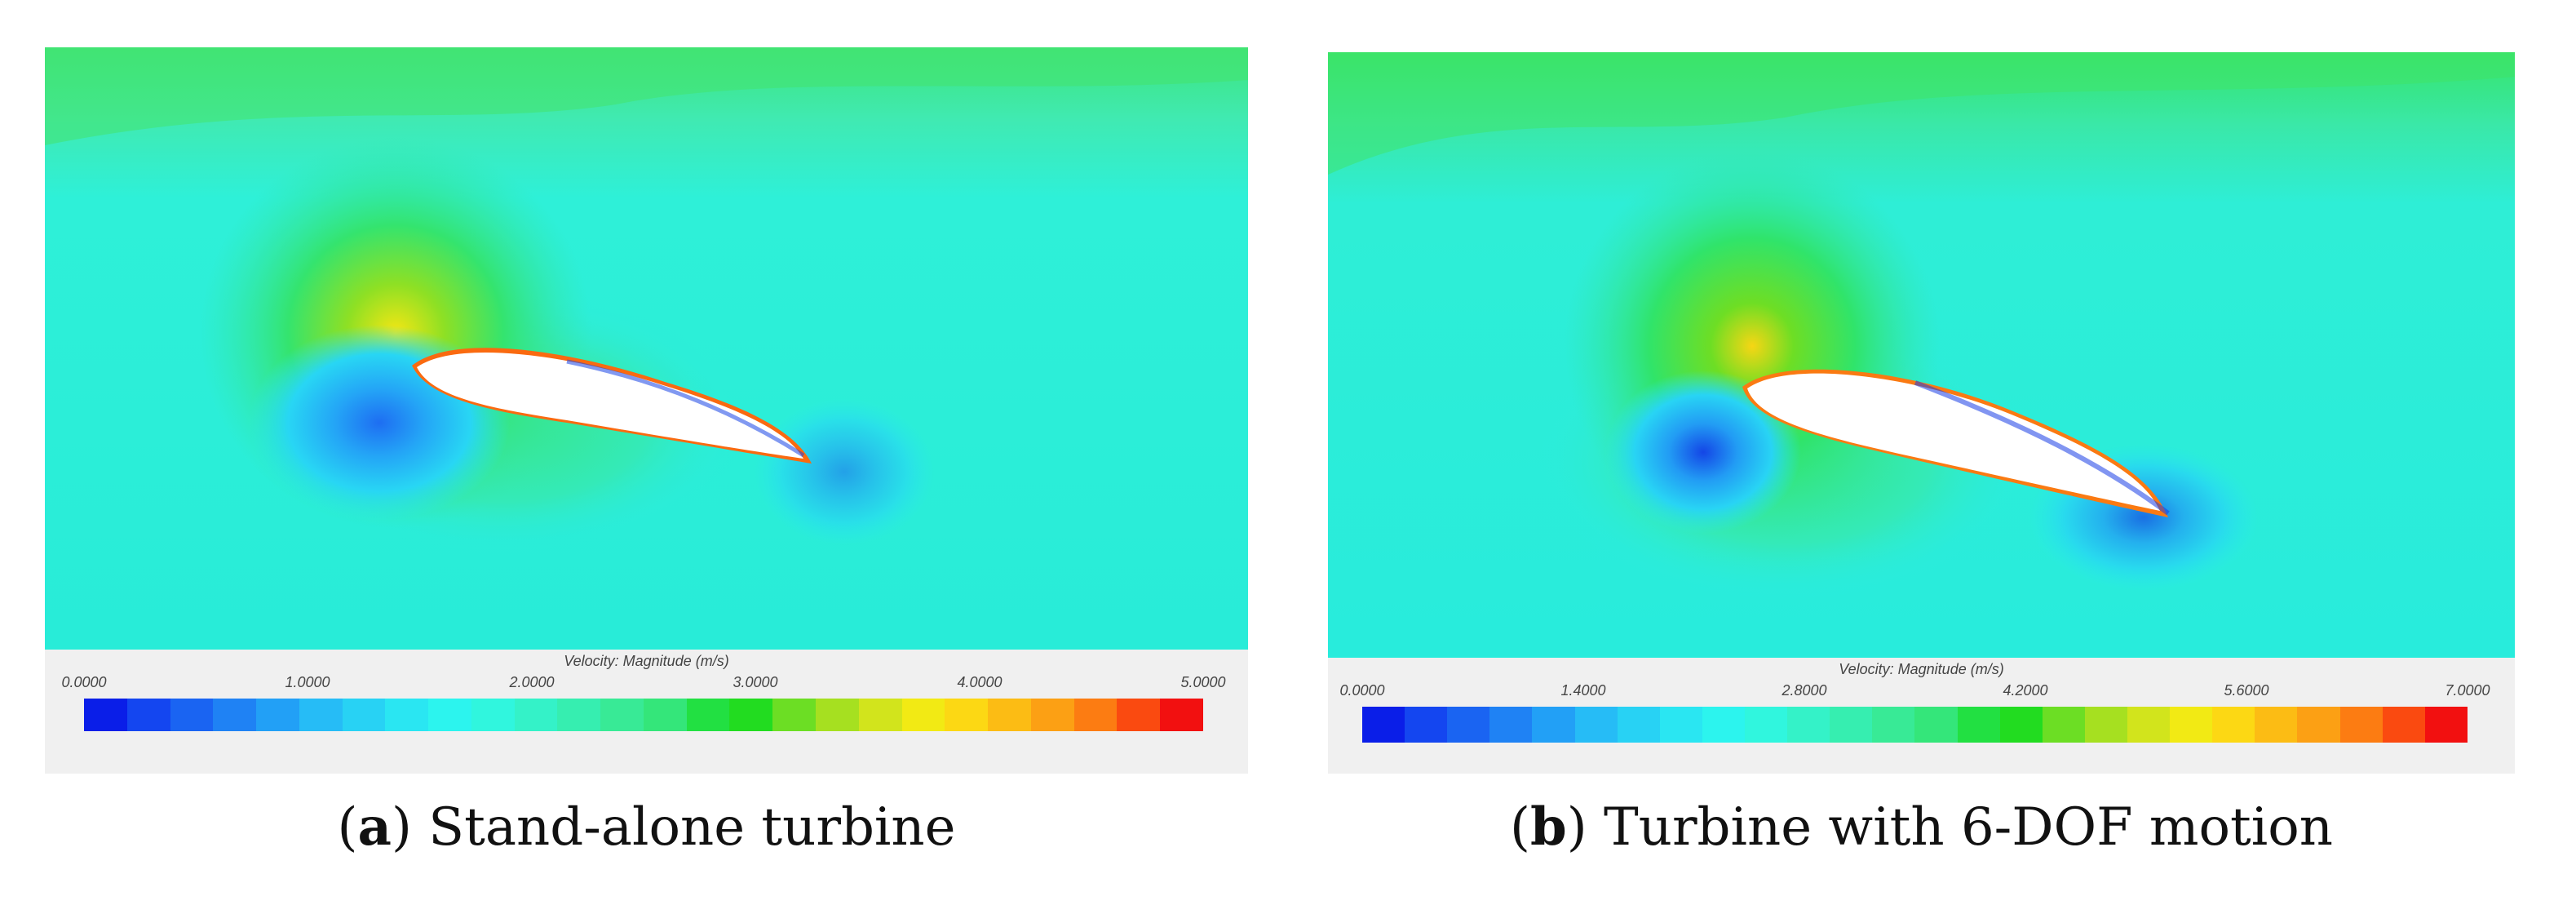 The width and height of the screenshot is (2576, 905). What do you see at coordinates (755, 682) in the screenshot?
I see `tick-label: 3.0000` at bounding box center [755, 682].